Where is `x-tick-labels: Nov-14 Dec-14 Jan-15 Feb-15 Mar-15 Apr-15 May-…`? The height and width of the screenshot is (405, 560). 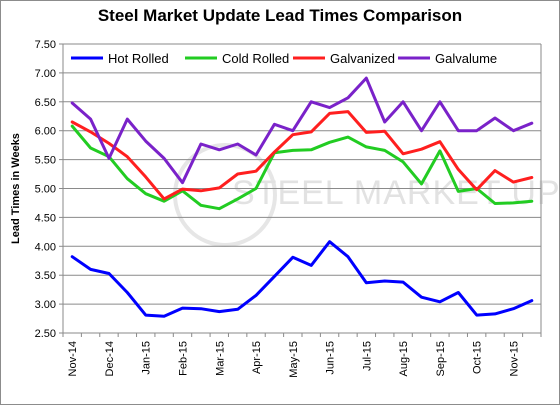
x-tick-labels: Nov-14 Dec-14 Jan-15 Feb-15 Mar-15 Apr-15 May-… is located at coordinates (293, 359).